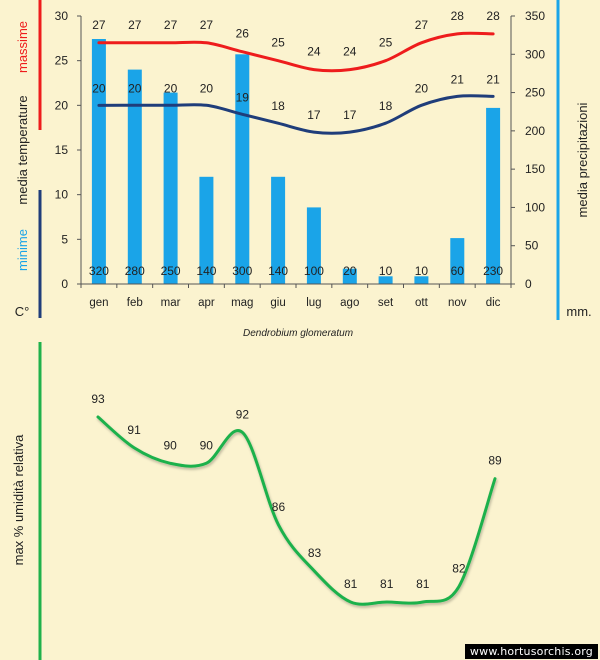  I want to click on right-unit-label: mm., so click(578, 311).